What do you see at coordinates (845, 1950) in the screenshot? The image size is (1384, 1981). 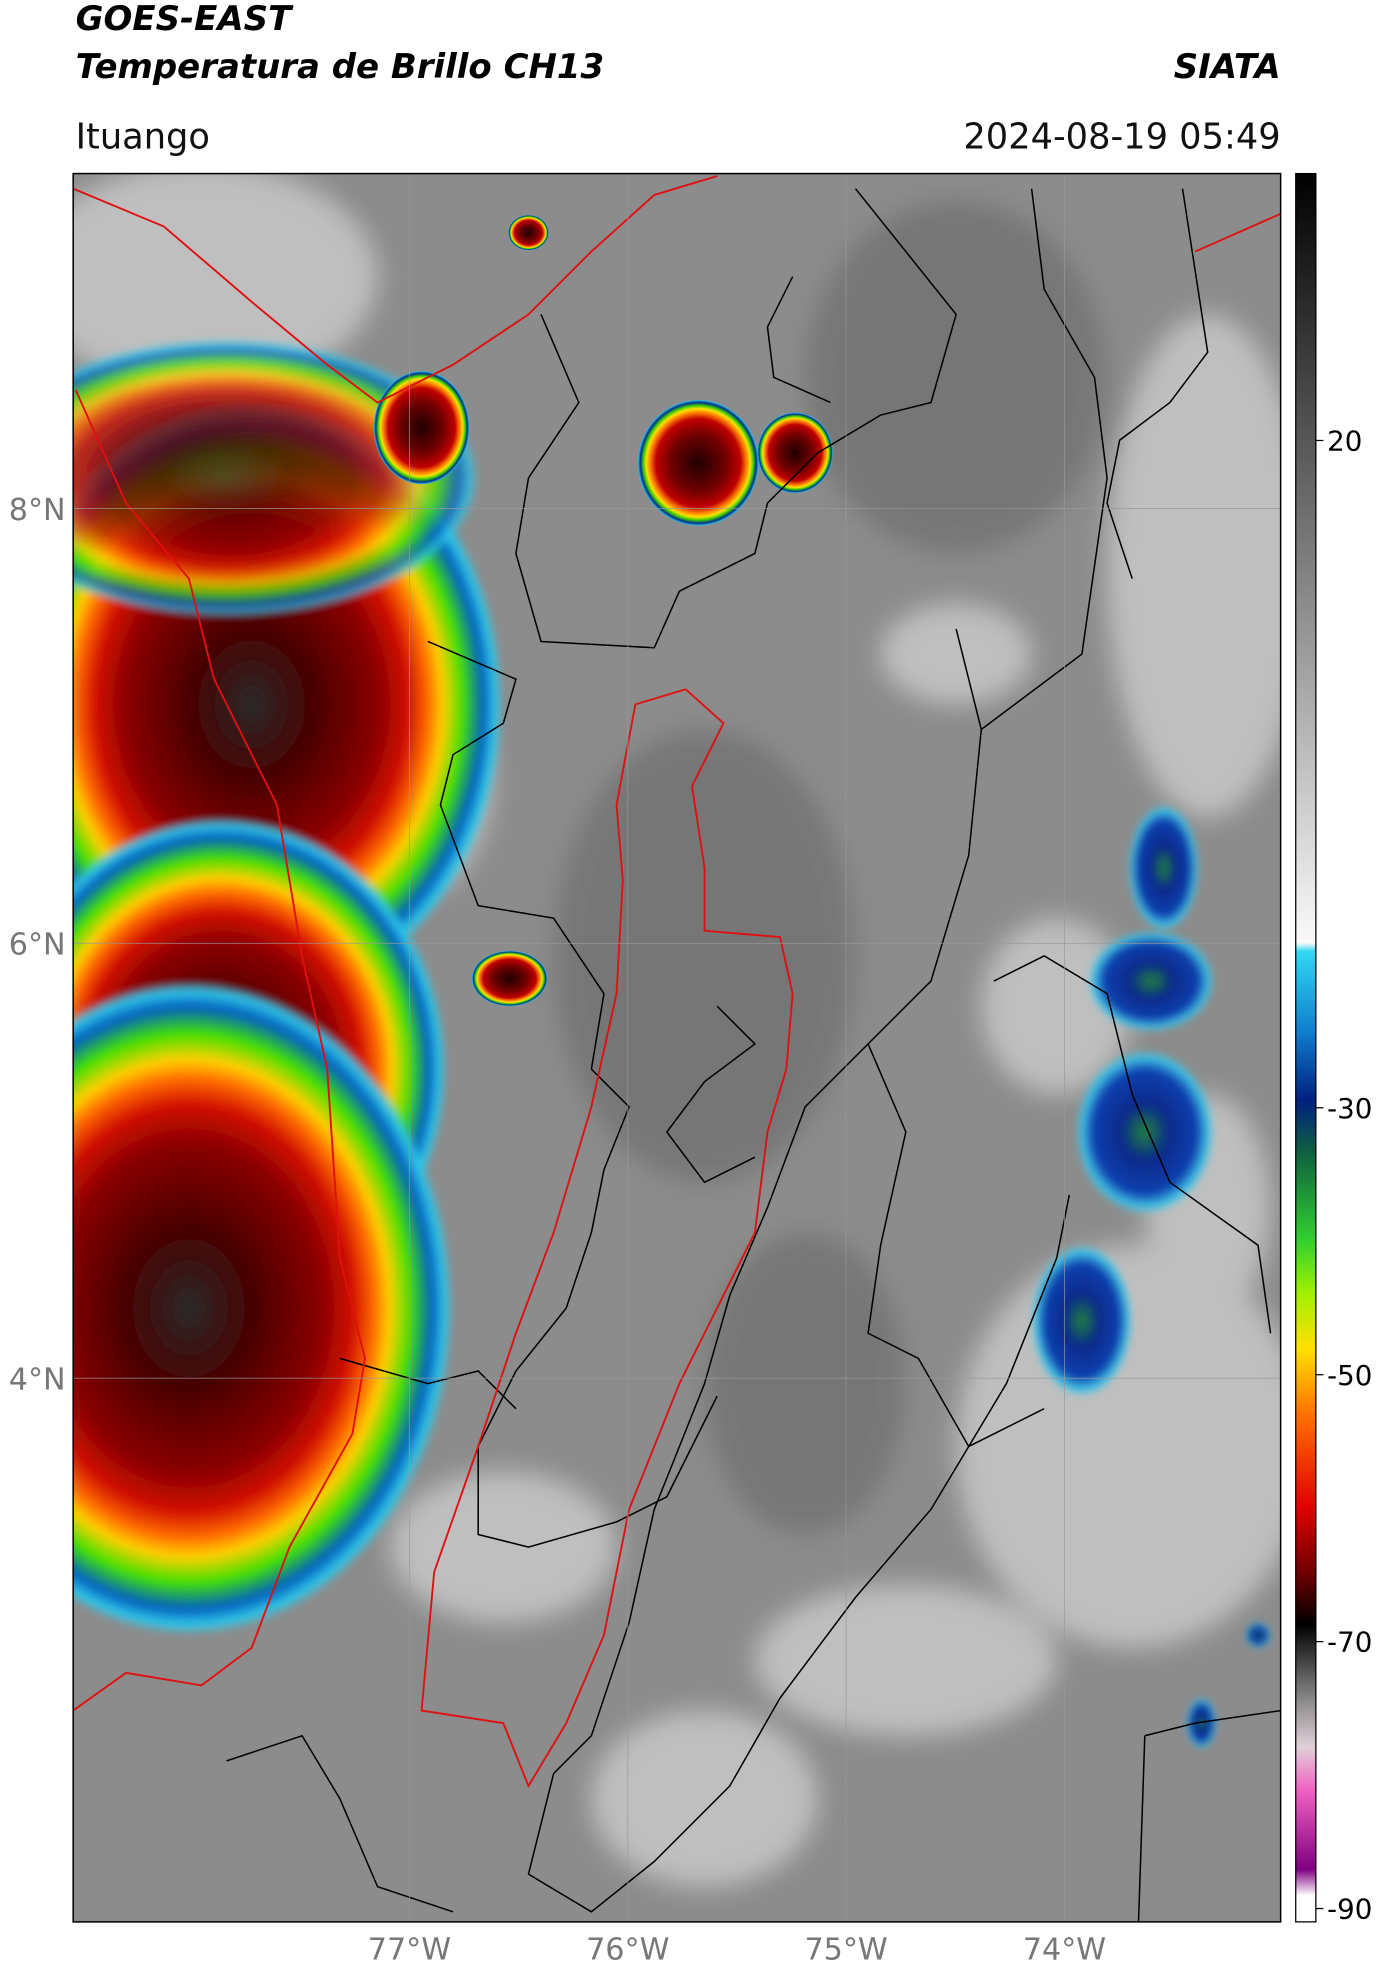 I see `lon-label: 75°W` at bounding box center [845, 1950].